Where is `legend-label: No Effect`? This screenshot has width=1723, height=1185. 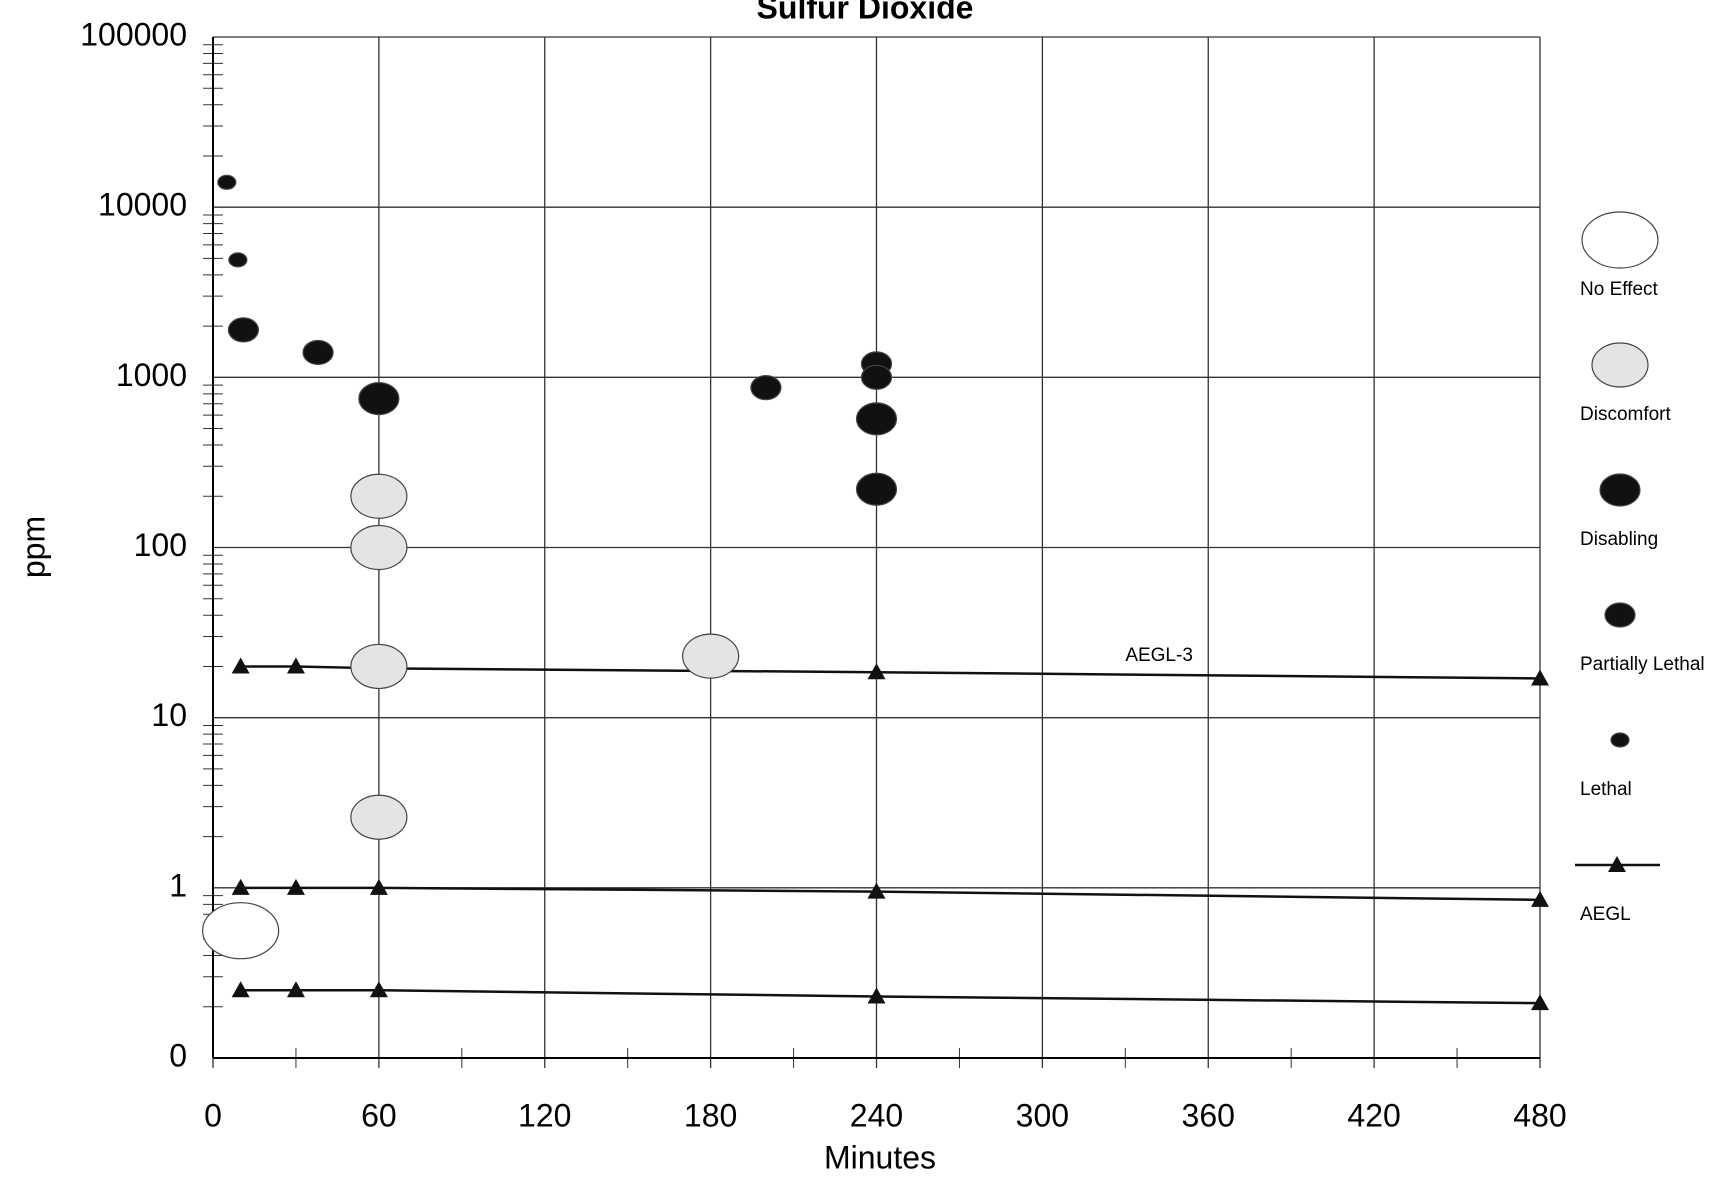 legend-label: No Effect is located at coordinates (1619, 289).